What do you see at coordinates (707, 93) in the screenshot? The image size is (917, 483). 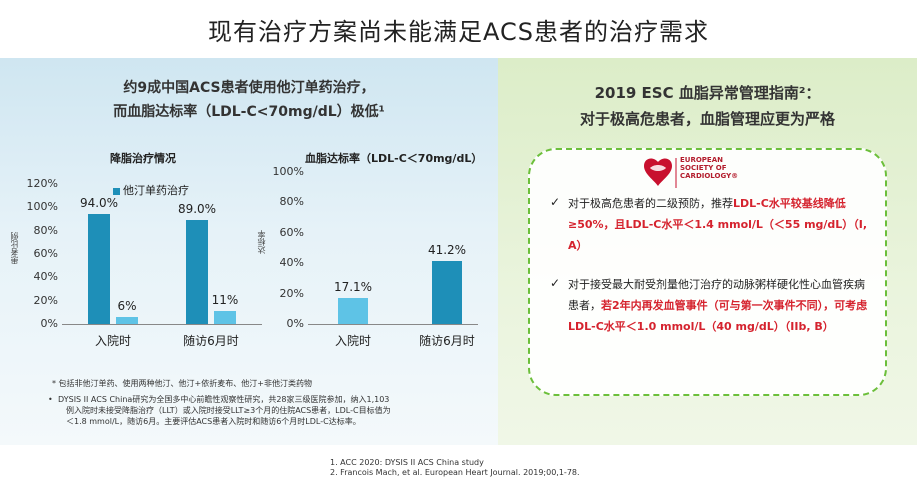 I see `right-heading-line1: 2019 ESC 血脂异常管理指南²：` at bounding box center [707, 93].